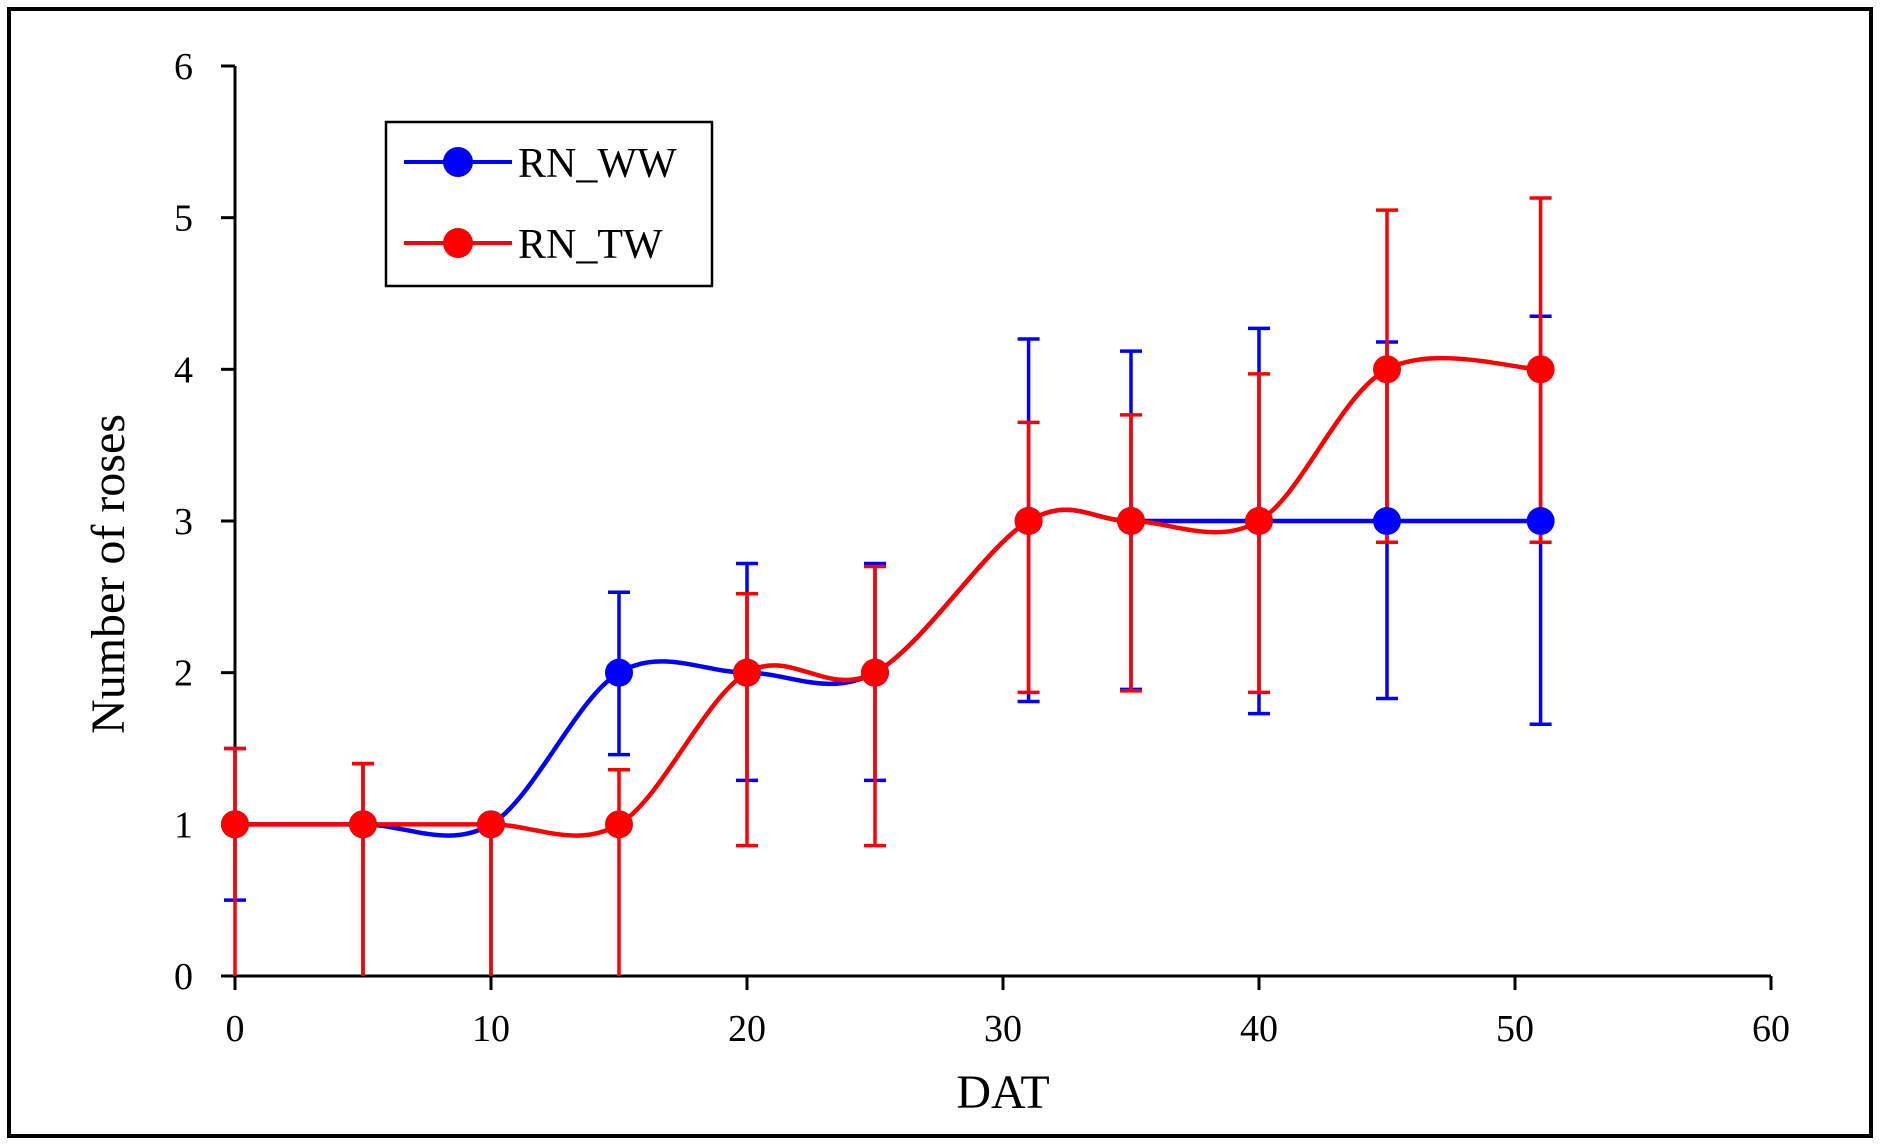 This screenshot has height=1146, width=1880. What do you see at coordinates (458, 162) in the screenshot?
I see `legend-marker-rn-ww` at bounding box center [458, 162].